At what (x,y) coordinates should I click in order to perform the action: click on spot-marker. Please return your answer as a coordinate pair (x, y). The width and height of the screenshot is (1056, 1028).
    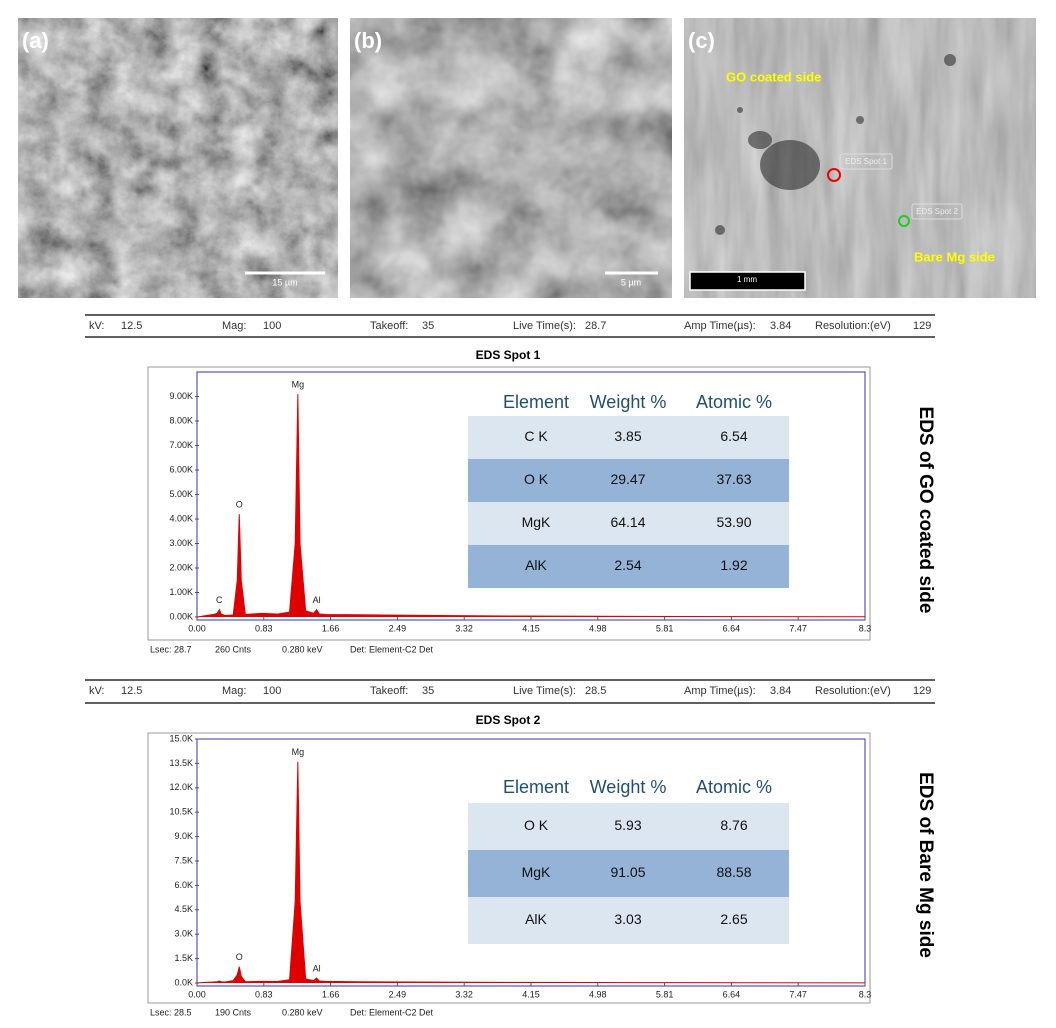
    Looking at the image, I should click on (834, 175).